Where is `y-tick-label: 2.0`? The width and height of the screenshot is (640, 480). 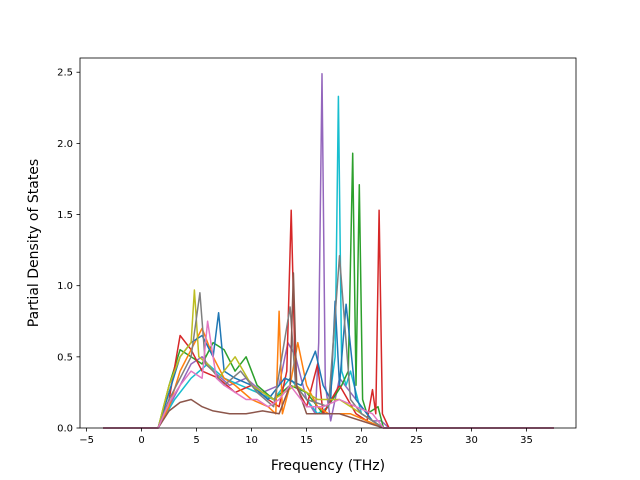
y-tick-label: 2.0 is located at coordinates (65, 144).